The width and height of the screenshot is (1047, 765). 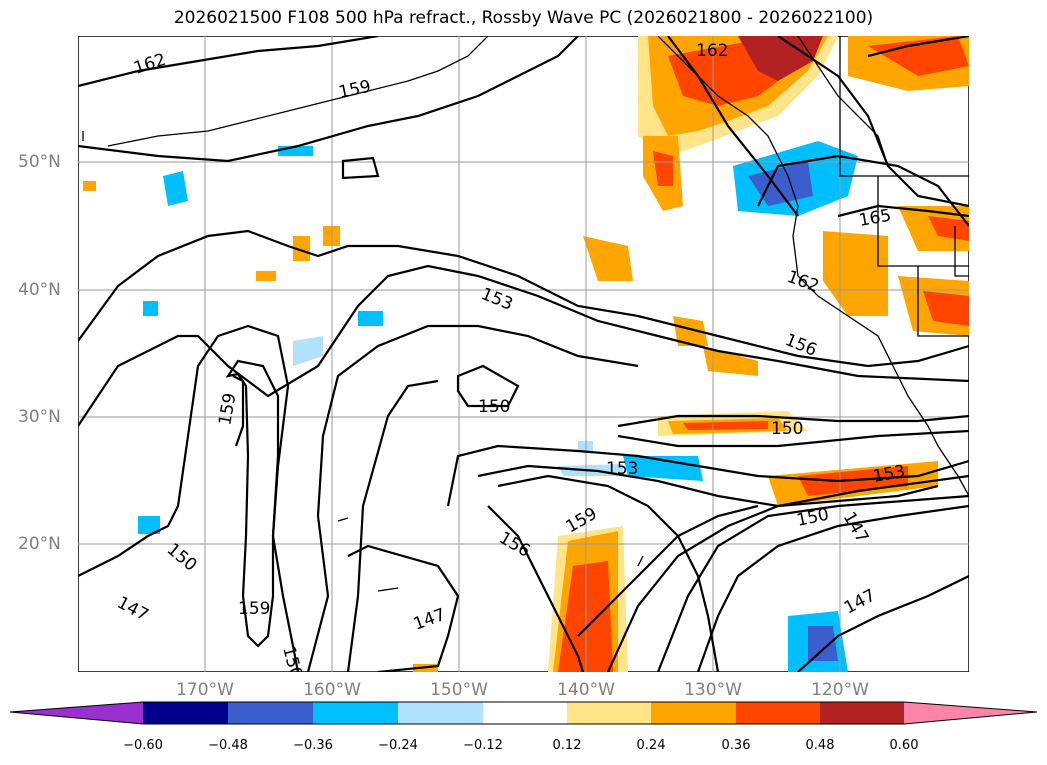 I want to click on lat-label: 50°N, so click(x=39, y=162).